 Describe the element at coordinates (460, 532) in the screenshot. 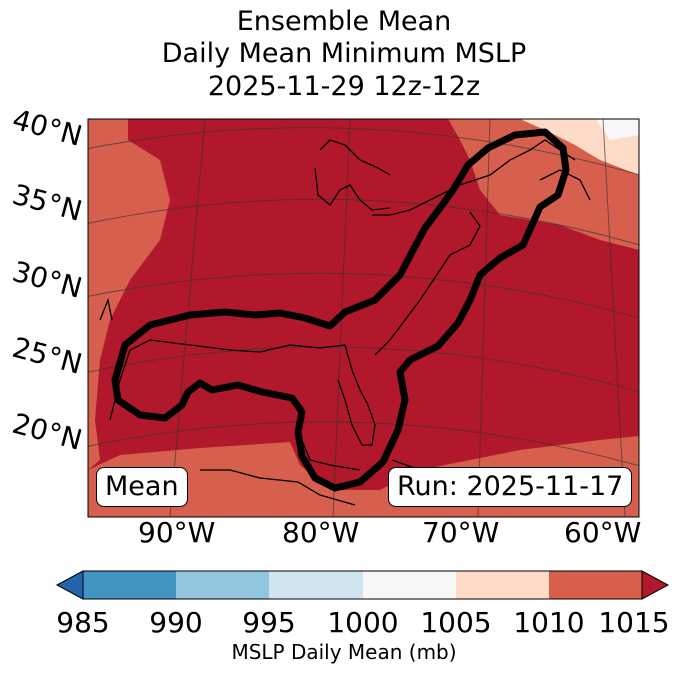

I see `lon-label-70: 70°W` at that location.